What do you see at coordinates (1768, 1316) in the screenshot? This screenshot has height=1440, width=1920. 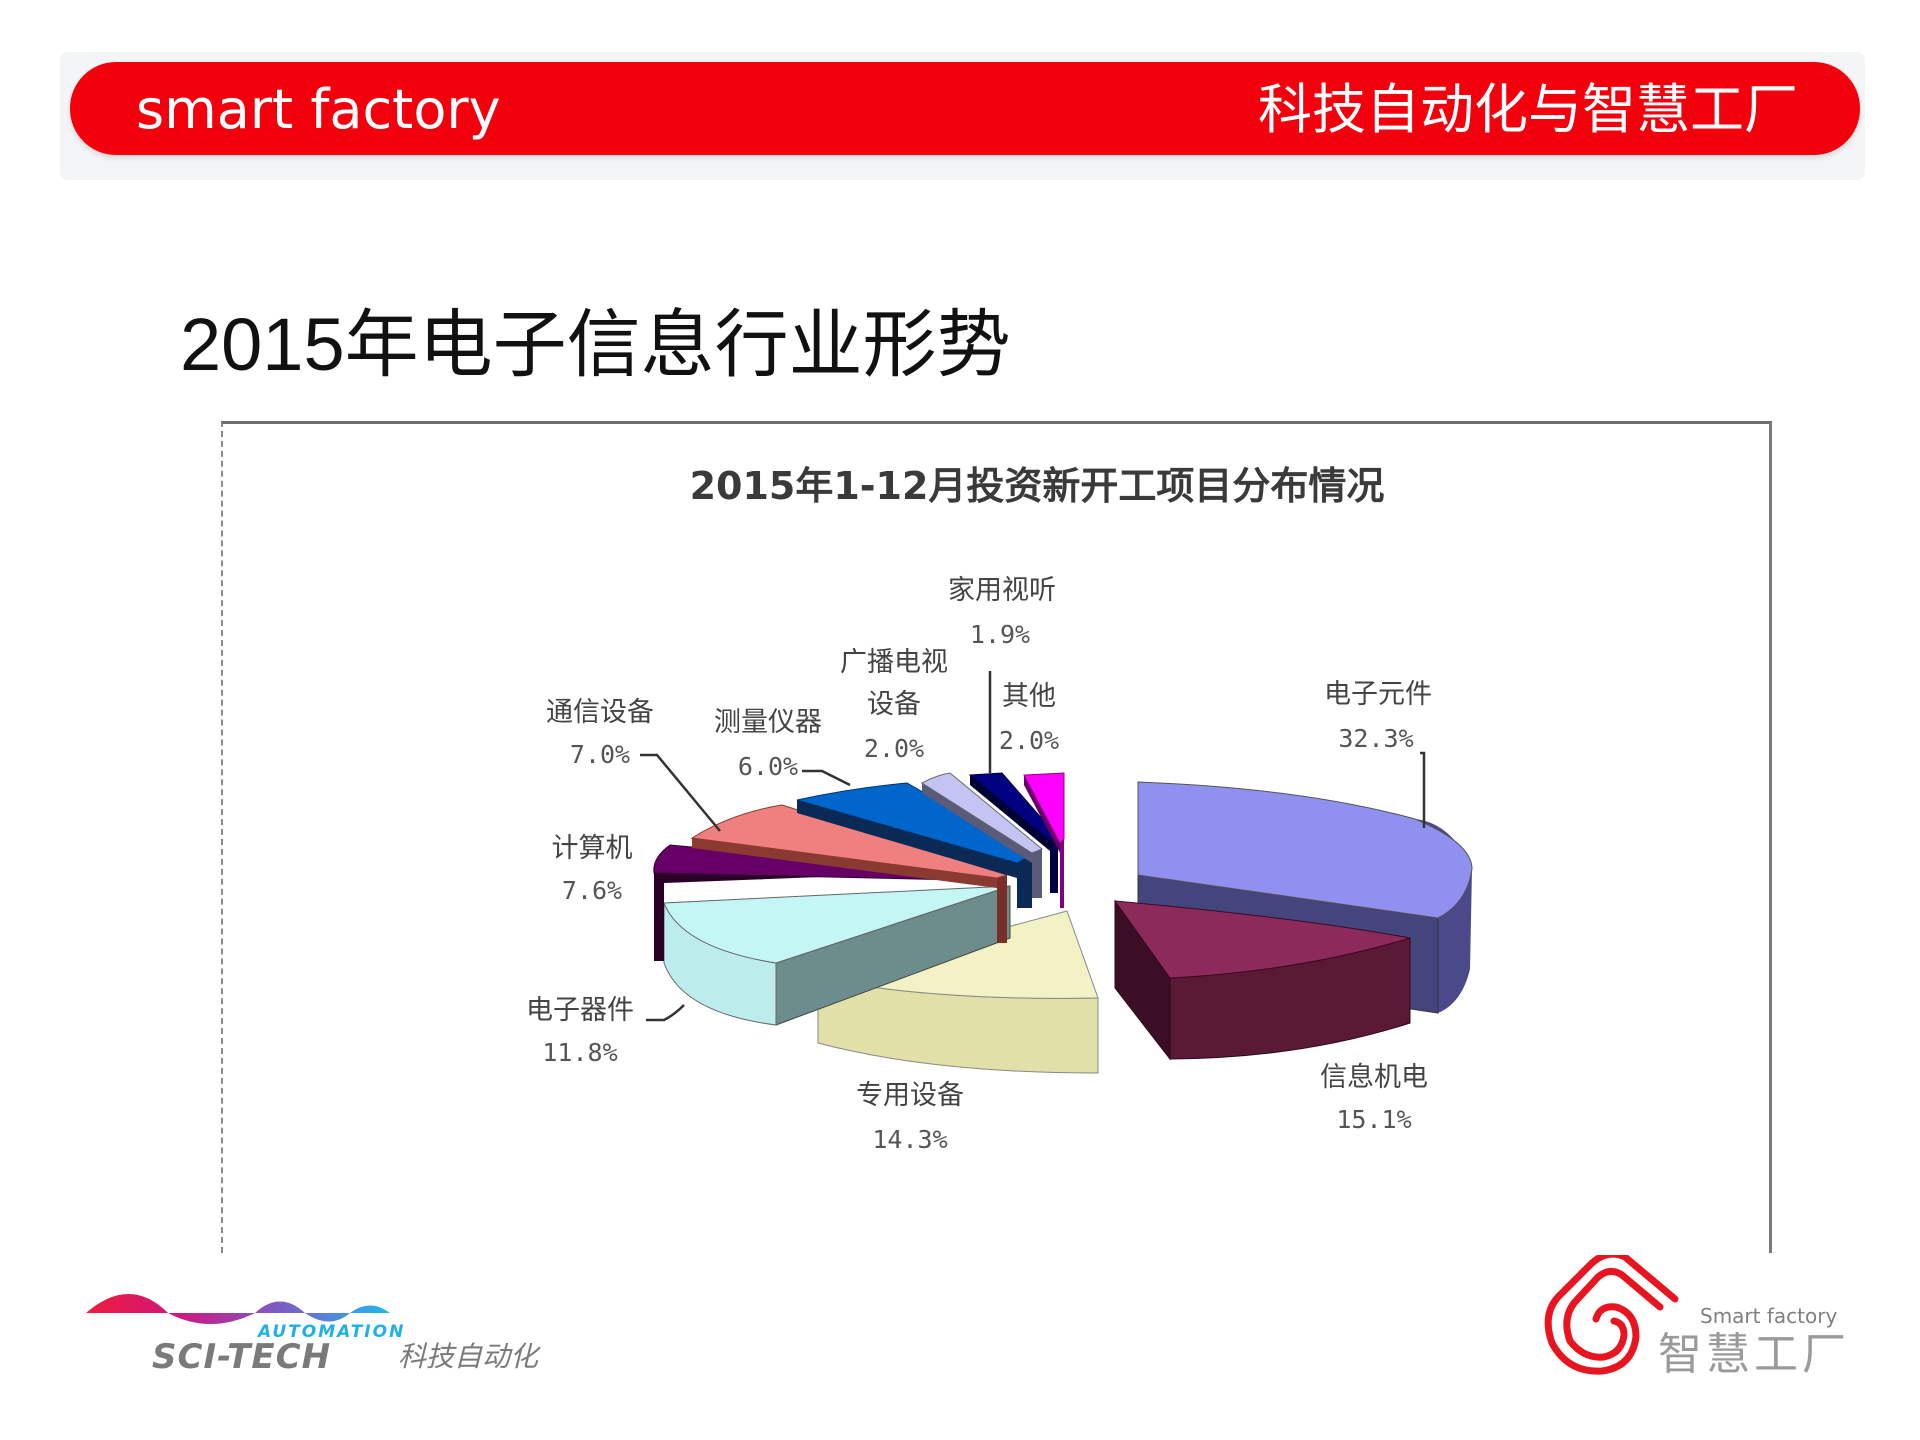 I see `svg-text: Smart factory` at bounding box center [1768, 1316].